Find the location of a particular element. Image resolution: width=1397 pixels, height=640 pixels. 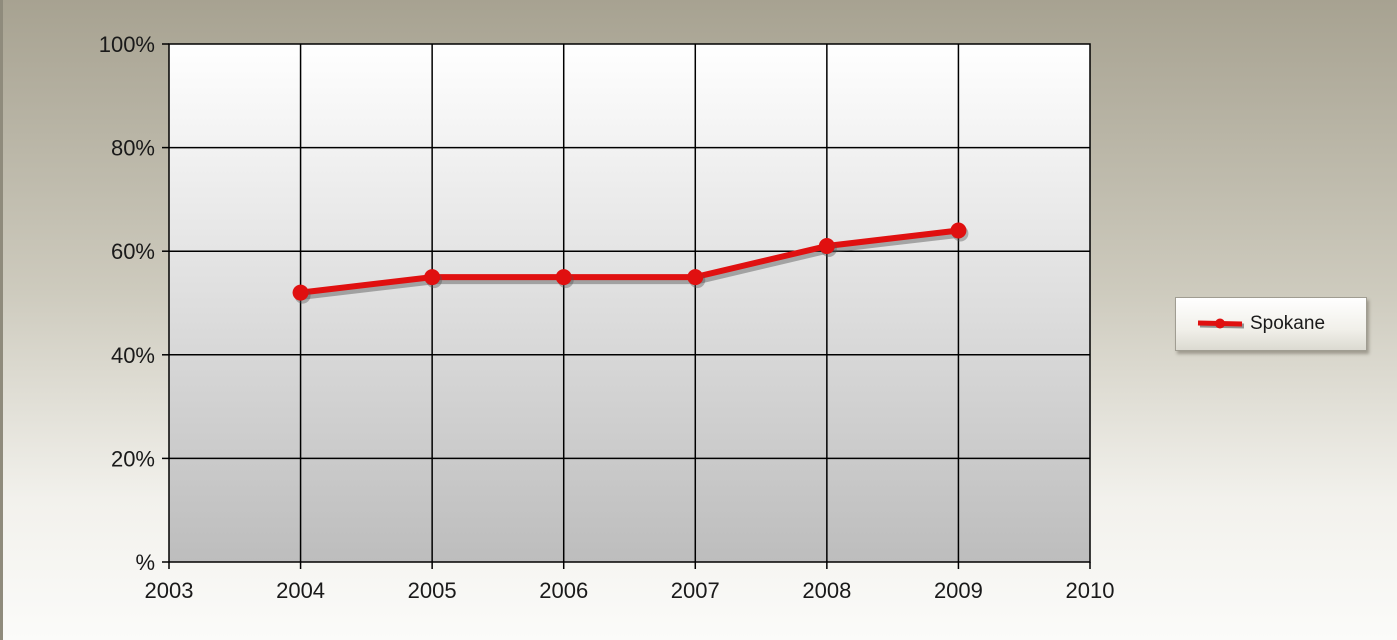

y-tick-label: % is located at coordinates (145, 562).